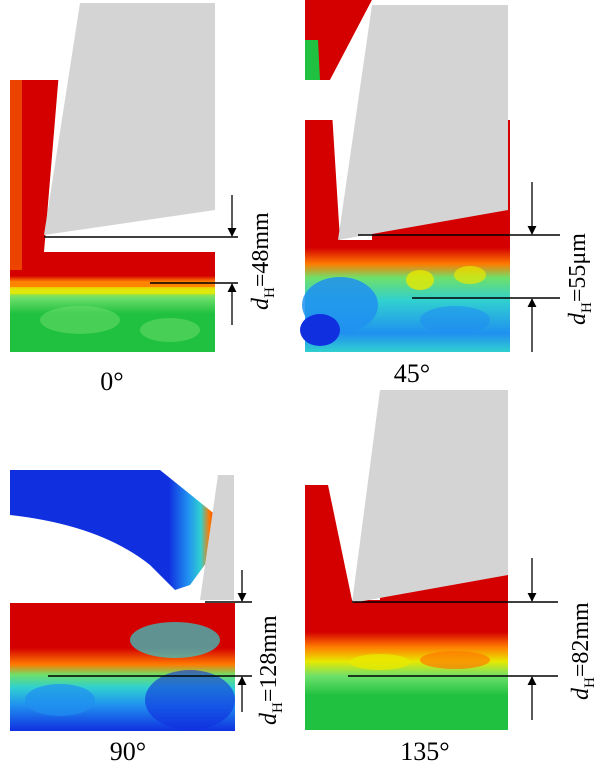 The image size is (605, 772). I want to click on cutting-tool-135deg, so click(430, 496).